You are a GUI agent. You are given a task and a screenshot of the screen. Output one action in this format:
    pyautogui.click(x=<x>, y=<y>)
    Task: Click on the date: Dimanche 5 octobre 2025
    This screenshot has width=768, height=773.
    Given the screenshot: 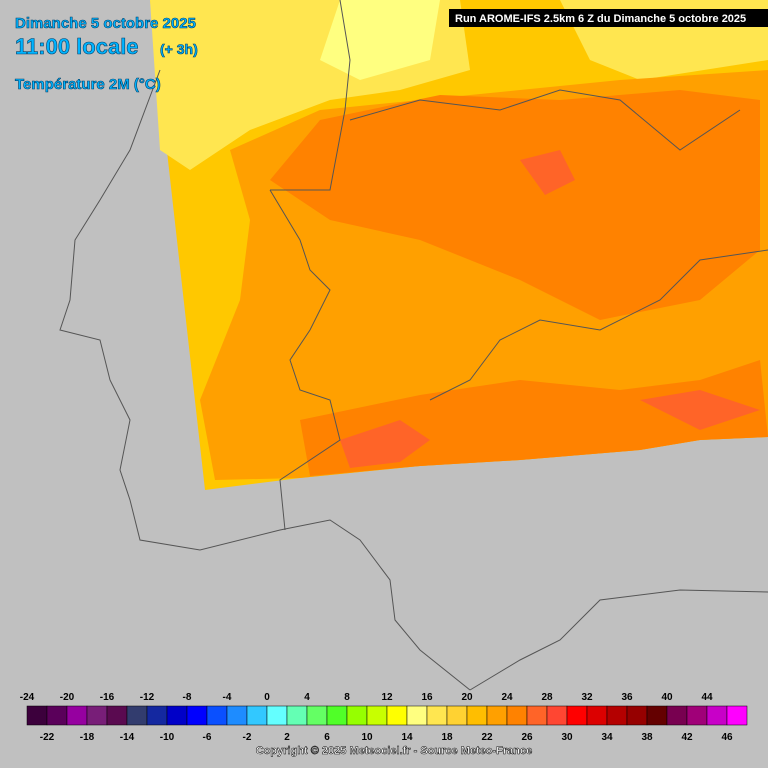 What is the action you would take?
    pyautogui.click(x=105, y=23)
    